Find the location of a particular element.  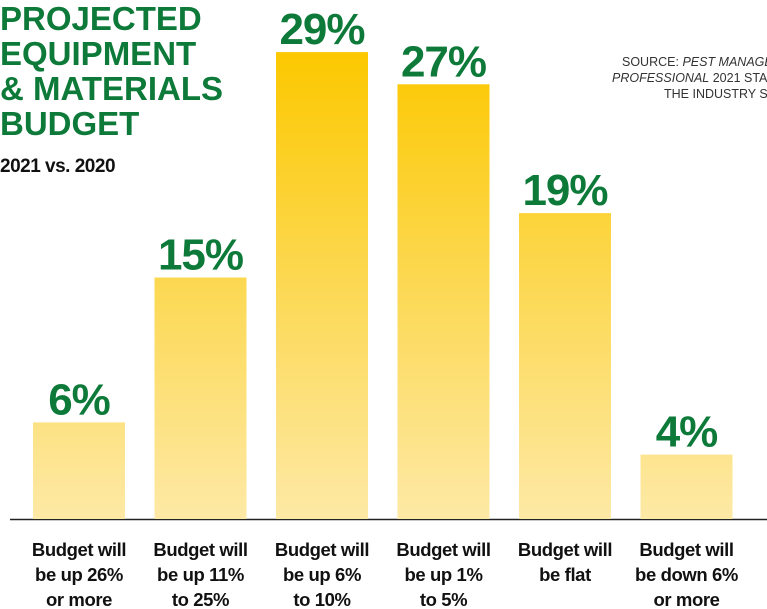

data-label: 6% is located at coordinates (79, 399).